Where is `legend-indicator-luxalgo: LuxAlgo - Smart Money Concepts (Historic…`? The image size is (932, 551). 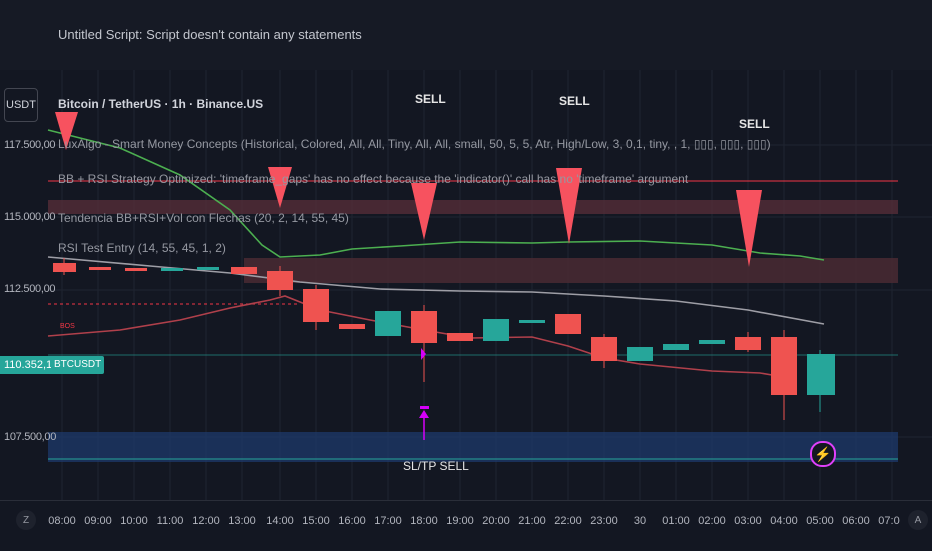 legend-indicator-luxalgo: LuxAlgo - Smart Money Concepts (Historic… is located at coordinates (414, 144).